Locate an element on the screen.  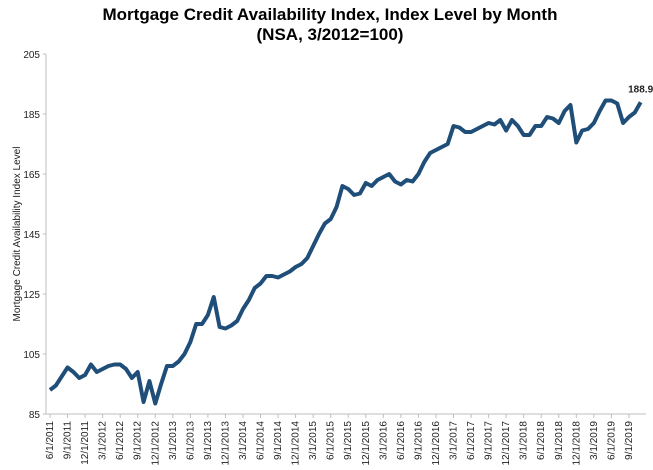
x-tick-label: 9/1/2019 is located at coordinates (629, 440).